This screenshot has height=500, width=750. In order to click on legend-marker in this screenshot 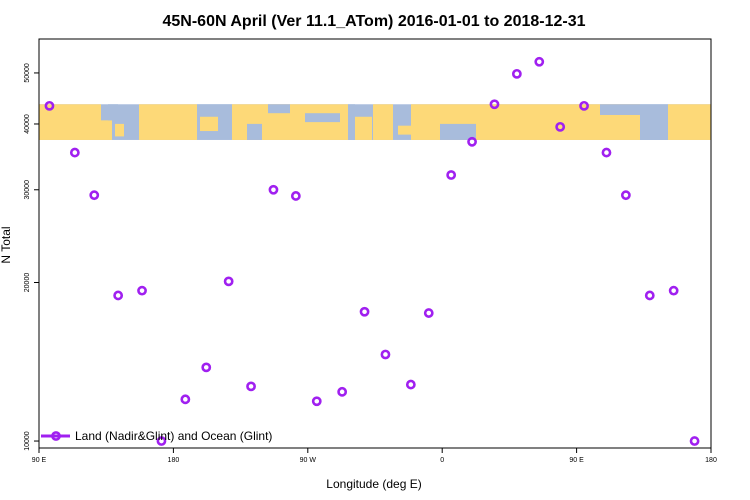, I will do `click(56, 436)`.